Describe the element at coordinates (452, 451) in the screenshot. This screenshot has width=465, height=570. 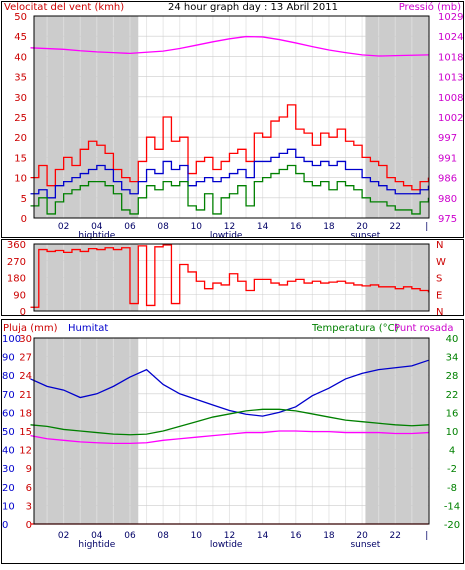
I see `temperature-axis-tick: 4` at that location.